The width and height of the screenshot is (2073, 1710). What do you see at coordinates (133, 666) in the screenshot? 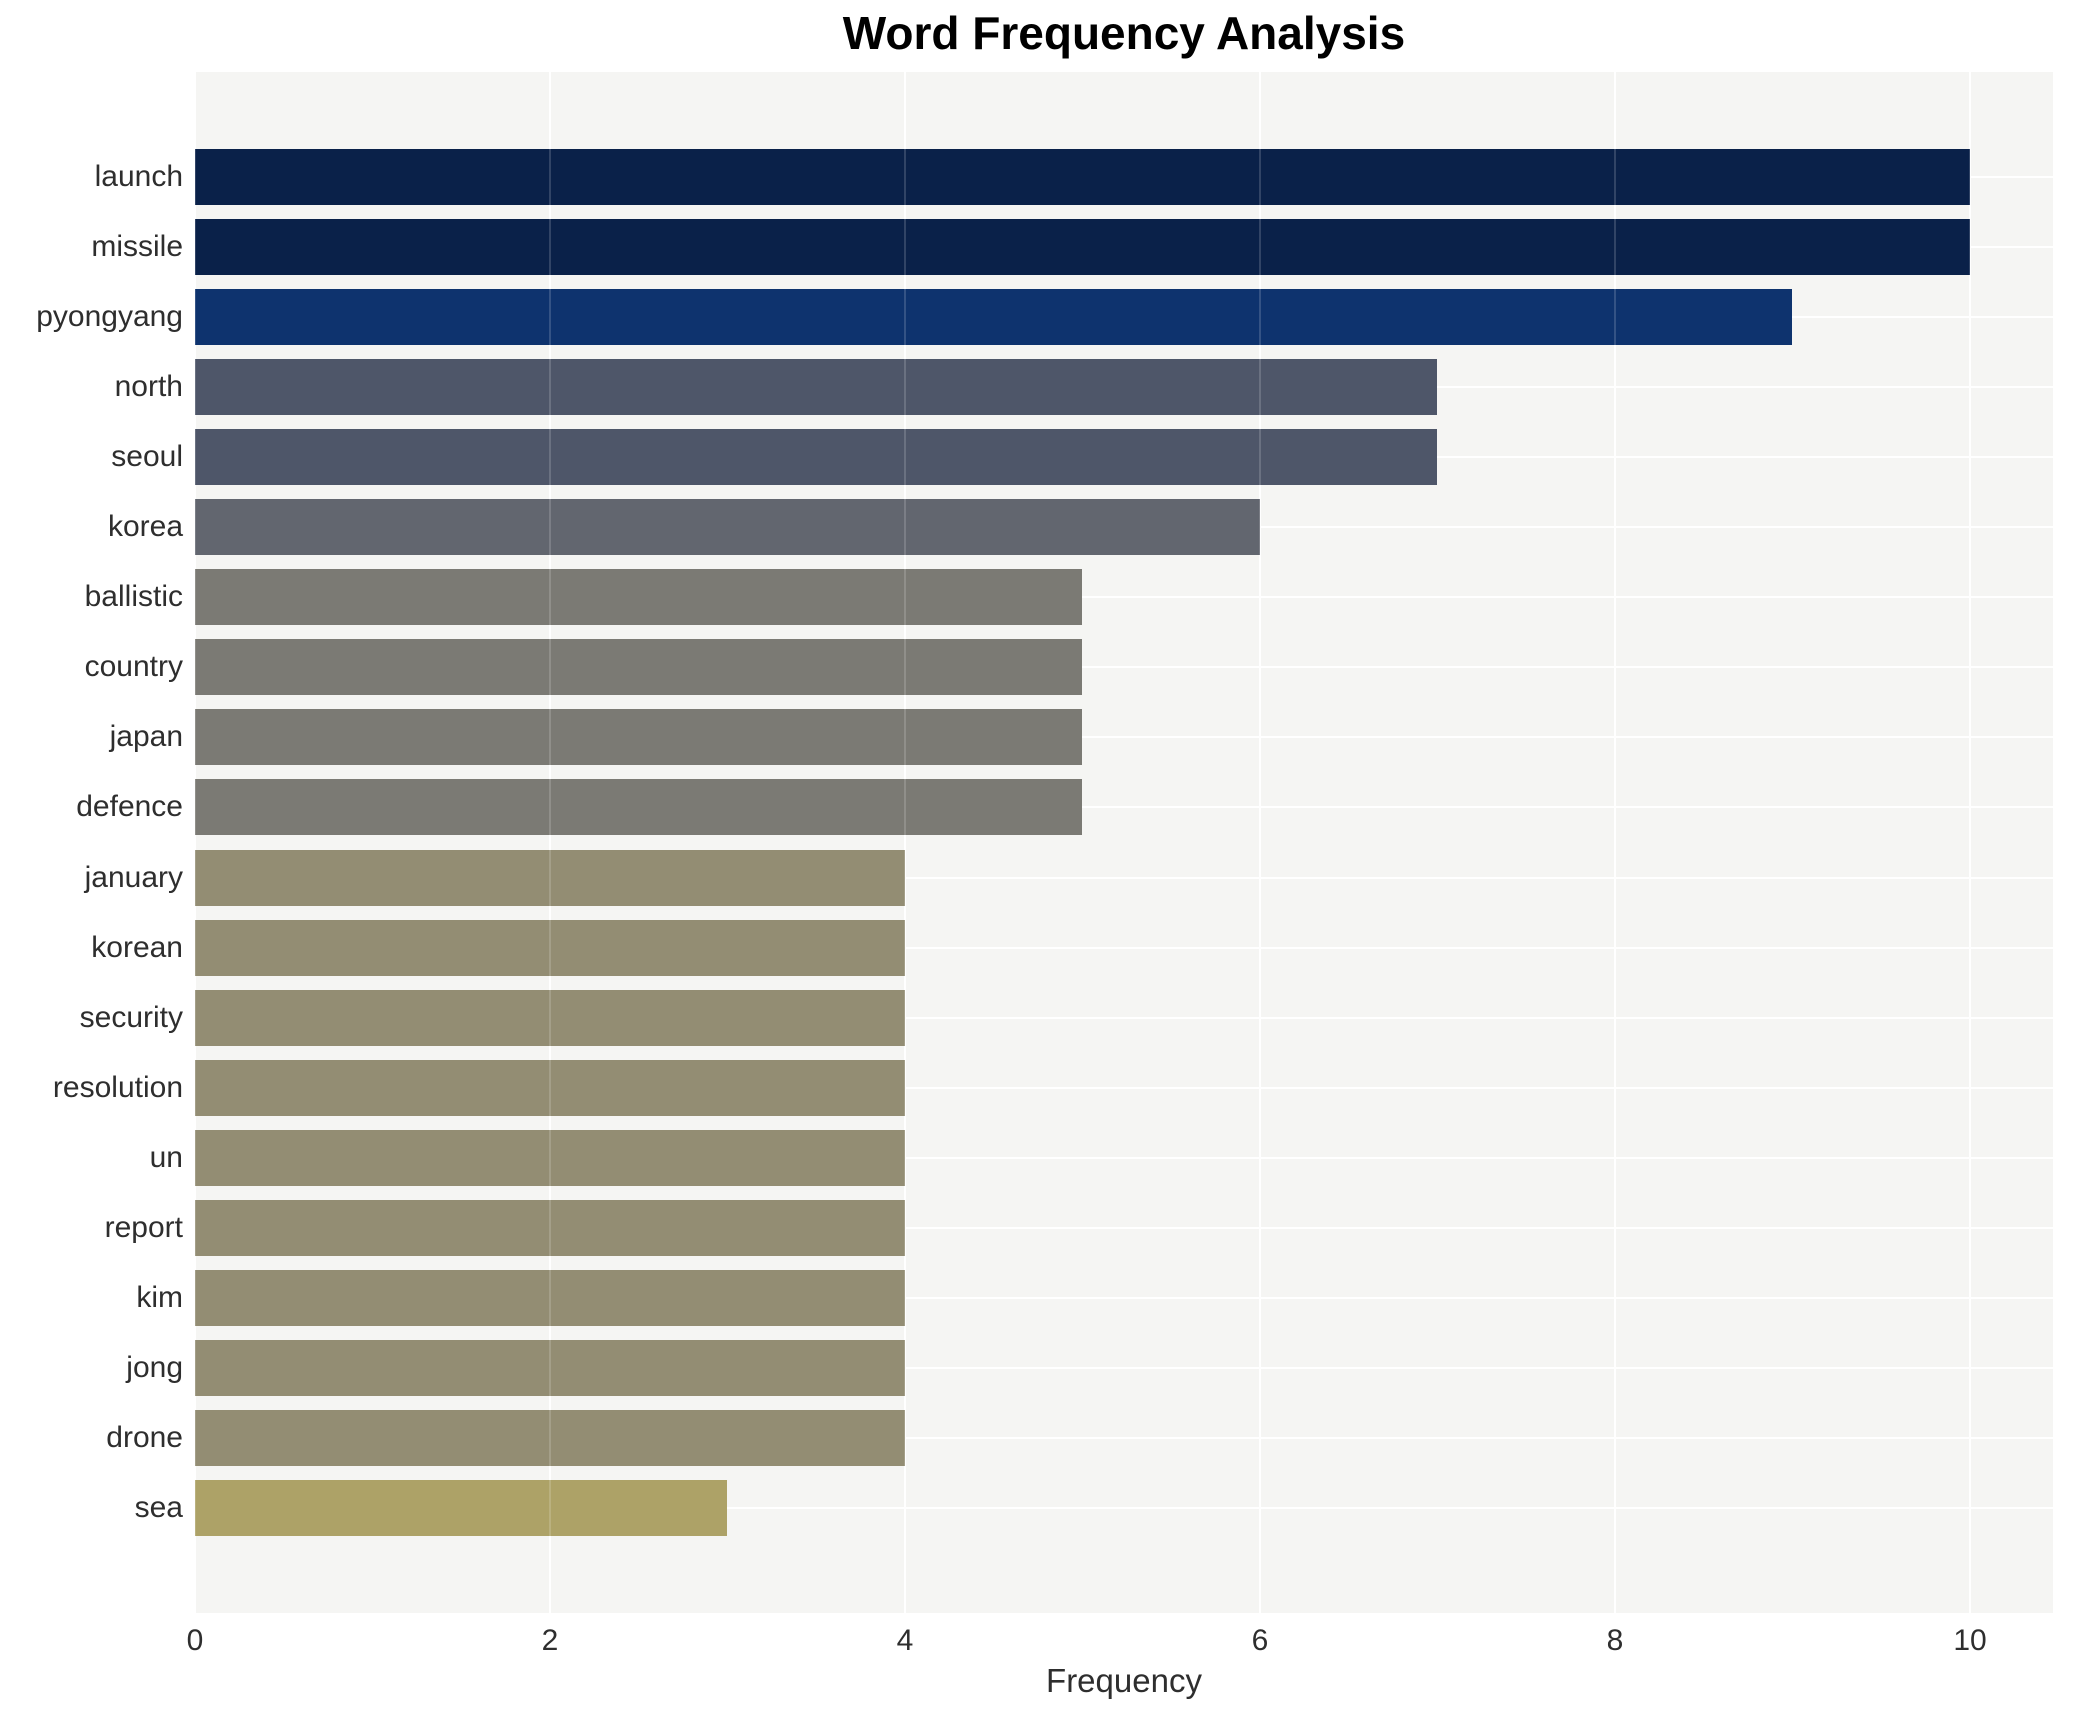
I see `y-label-country: country` at bounding box center [133, 666].